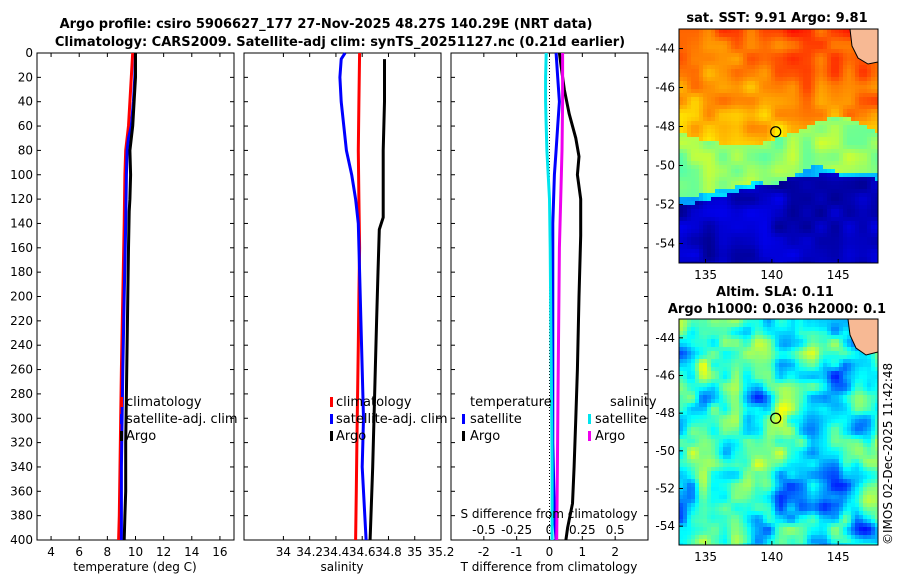 The image size is (900, 580). What do you see at coordinates (21, 418) in the screenshot?
I see `y-tick-label: 300` at bounding box center [21, 418].